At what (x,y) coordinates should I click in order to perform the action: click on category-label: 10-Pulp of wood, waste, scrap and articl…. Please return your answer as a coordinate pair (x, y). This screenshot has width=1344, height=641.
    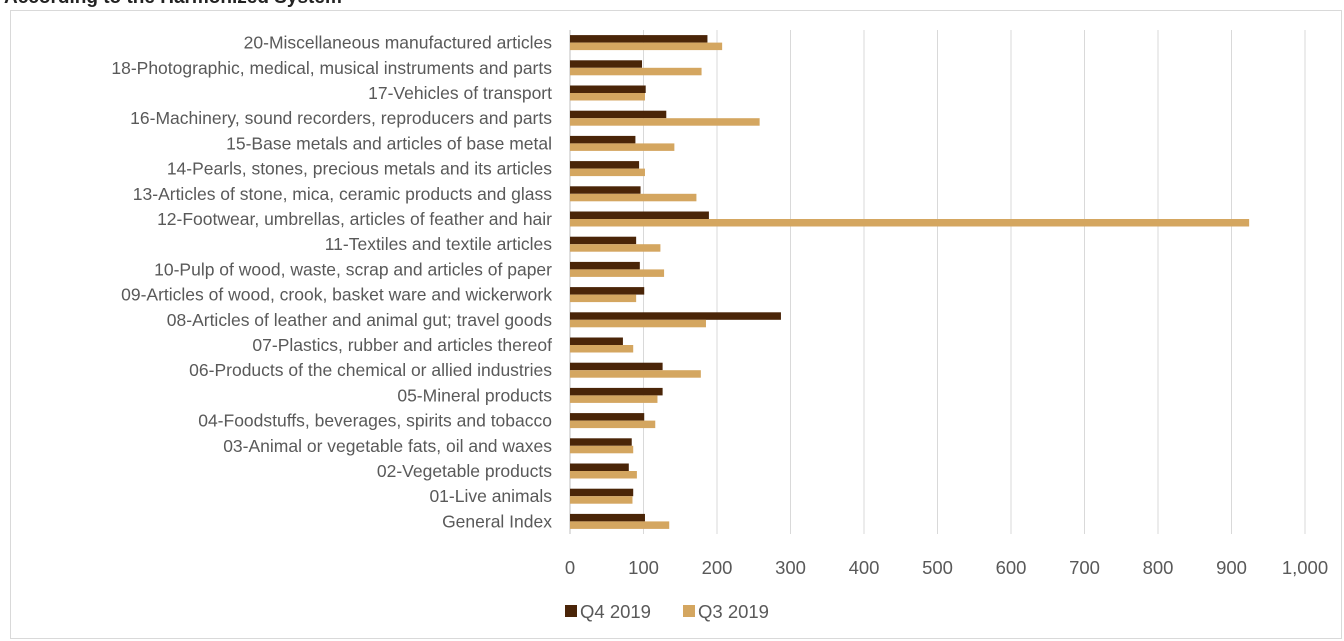
    Looking at the image, I should click on (353, 269).